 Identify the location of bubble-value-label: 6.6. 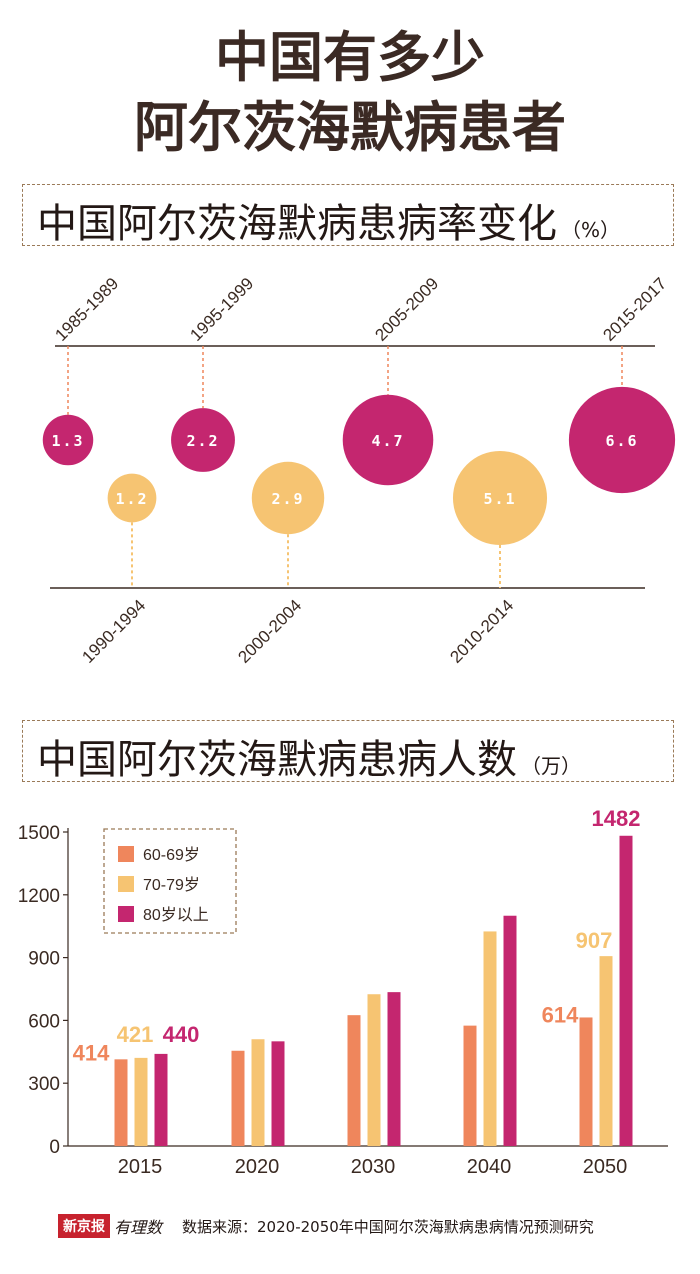
(621, 441).